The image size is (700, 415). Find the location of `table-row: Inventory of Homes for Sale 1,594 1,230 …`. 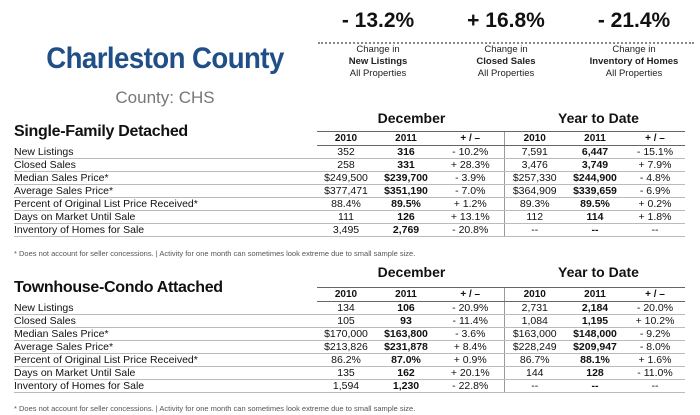

table-row: Inventory of Homes for Sale 1,594 1,230 … is located at coordinates (349, 386).